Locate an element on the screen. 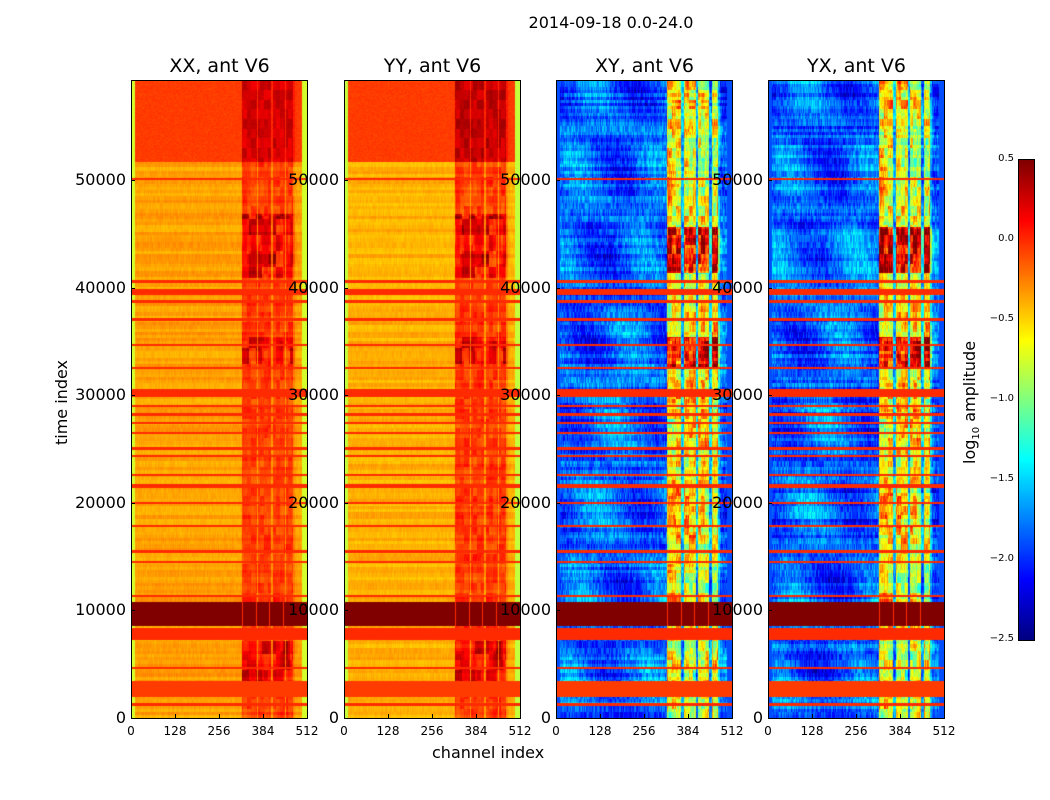 This screenshot has height=800, width=1050. panel-title: XX, ant V6 is located at coordinates (219, 66).